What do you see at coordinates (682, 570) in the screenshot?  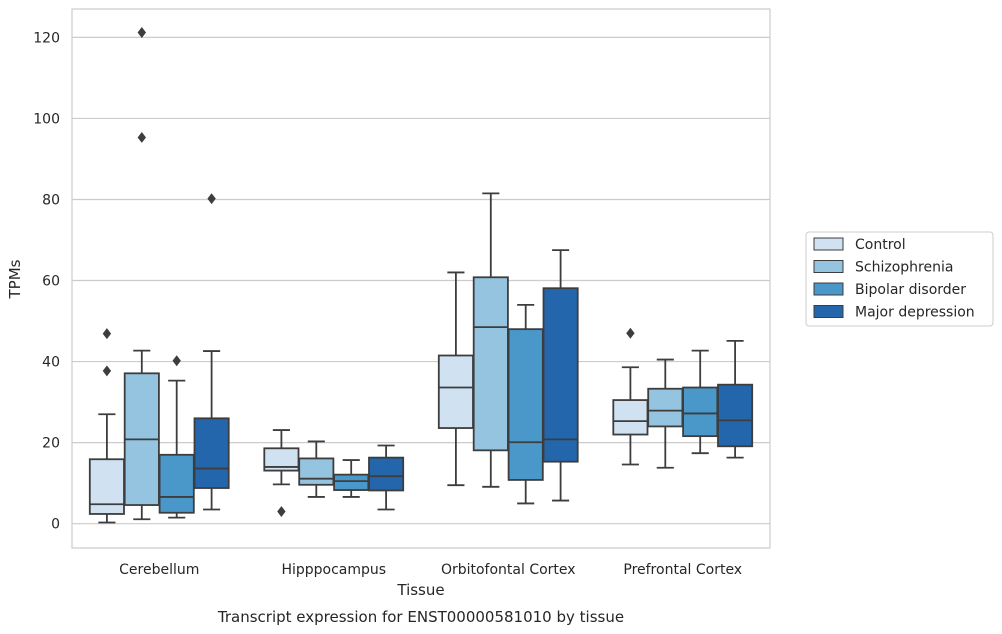 I see `x-tick-label: Prefrontal Cortex` at bounding box center [682, 570].